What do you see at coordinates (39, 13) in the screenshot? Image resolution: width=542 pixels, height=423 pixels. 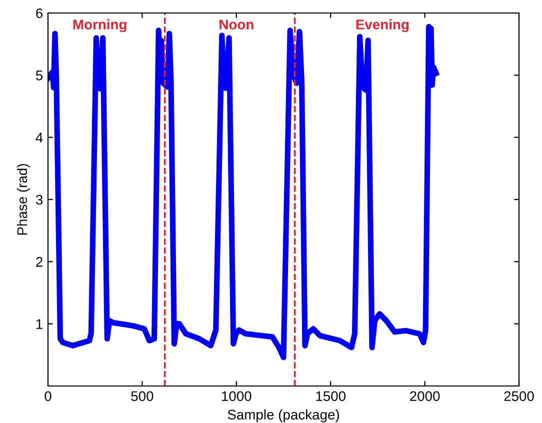 I see `y-tick-label: 6` at bounding box center [39, 13].